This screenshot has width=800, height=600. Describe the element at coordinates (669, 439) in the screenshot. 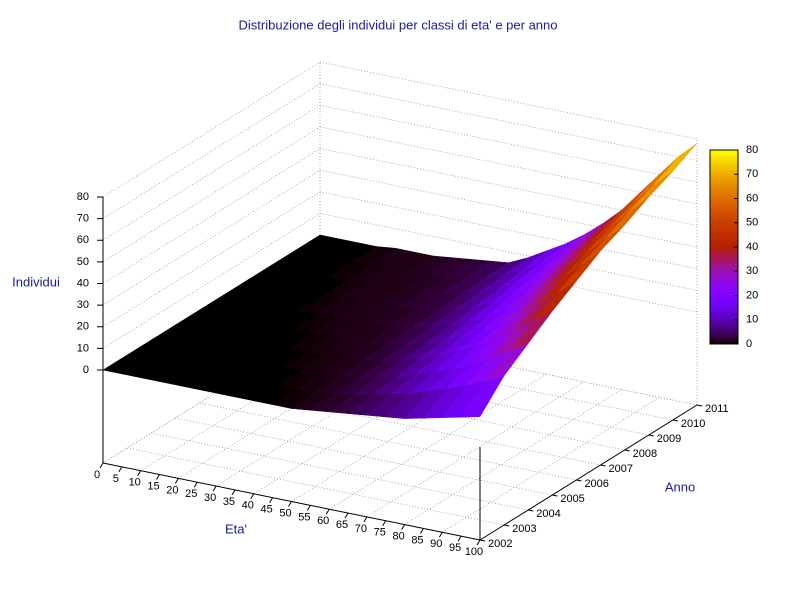

I see `y-tick-label: 2009` at that location.